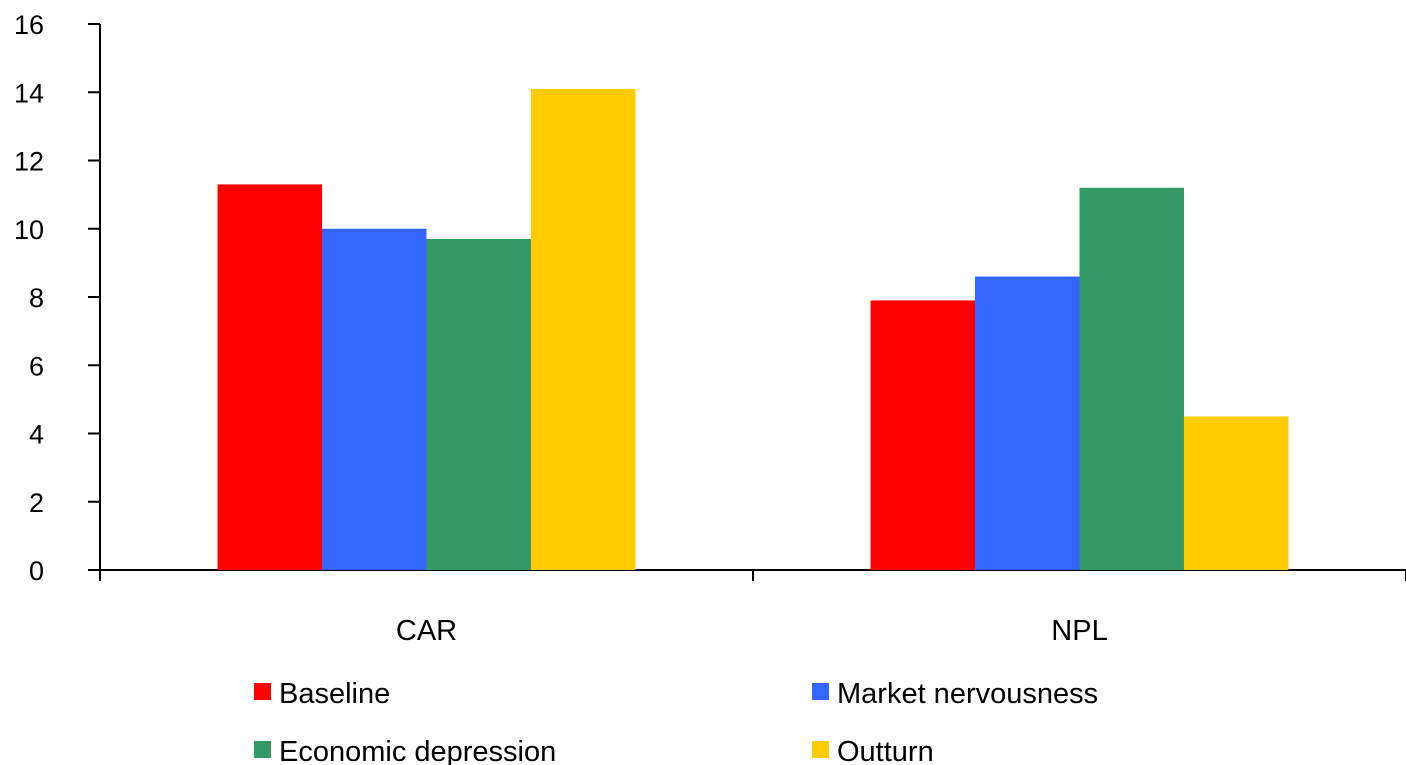 Image resolution: width=1406 pixels, height=765 pixels. Describe the element at coordinates (36, 298) in the screenshot. I see `y-tick-label: 8` at that location.